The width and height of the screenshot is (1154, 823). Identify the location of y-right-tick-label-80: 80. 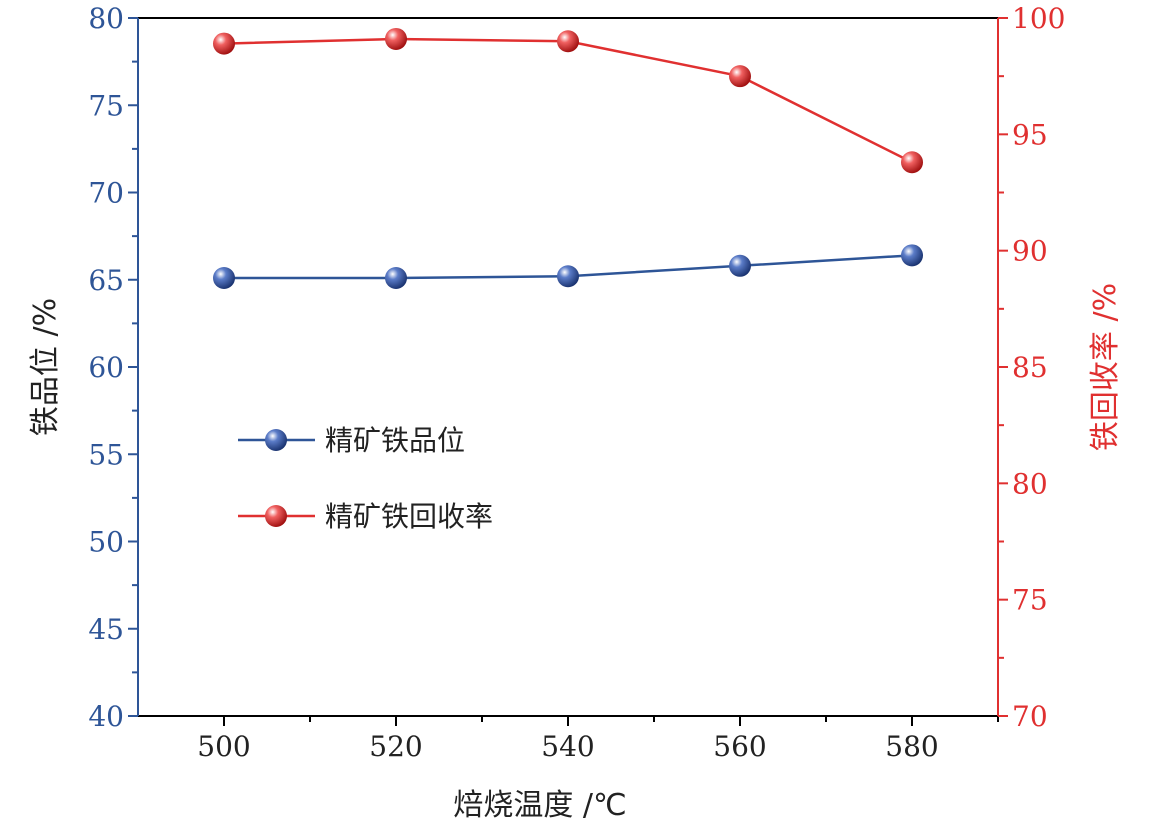
(1030, 483).